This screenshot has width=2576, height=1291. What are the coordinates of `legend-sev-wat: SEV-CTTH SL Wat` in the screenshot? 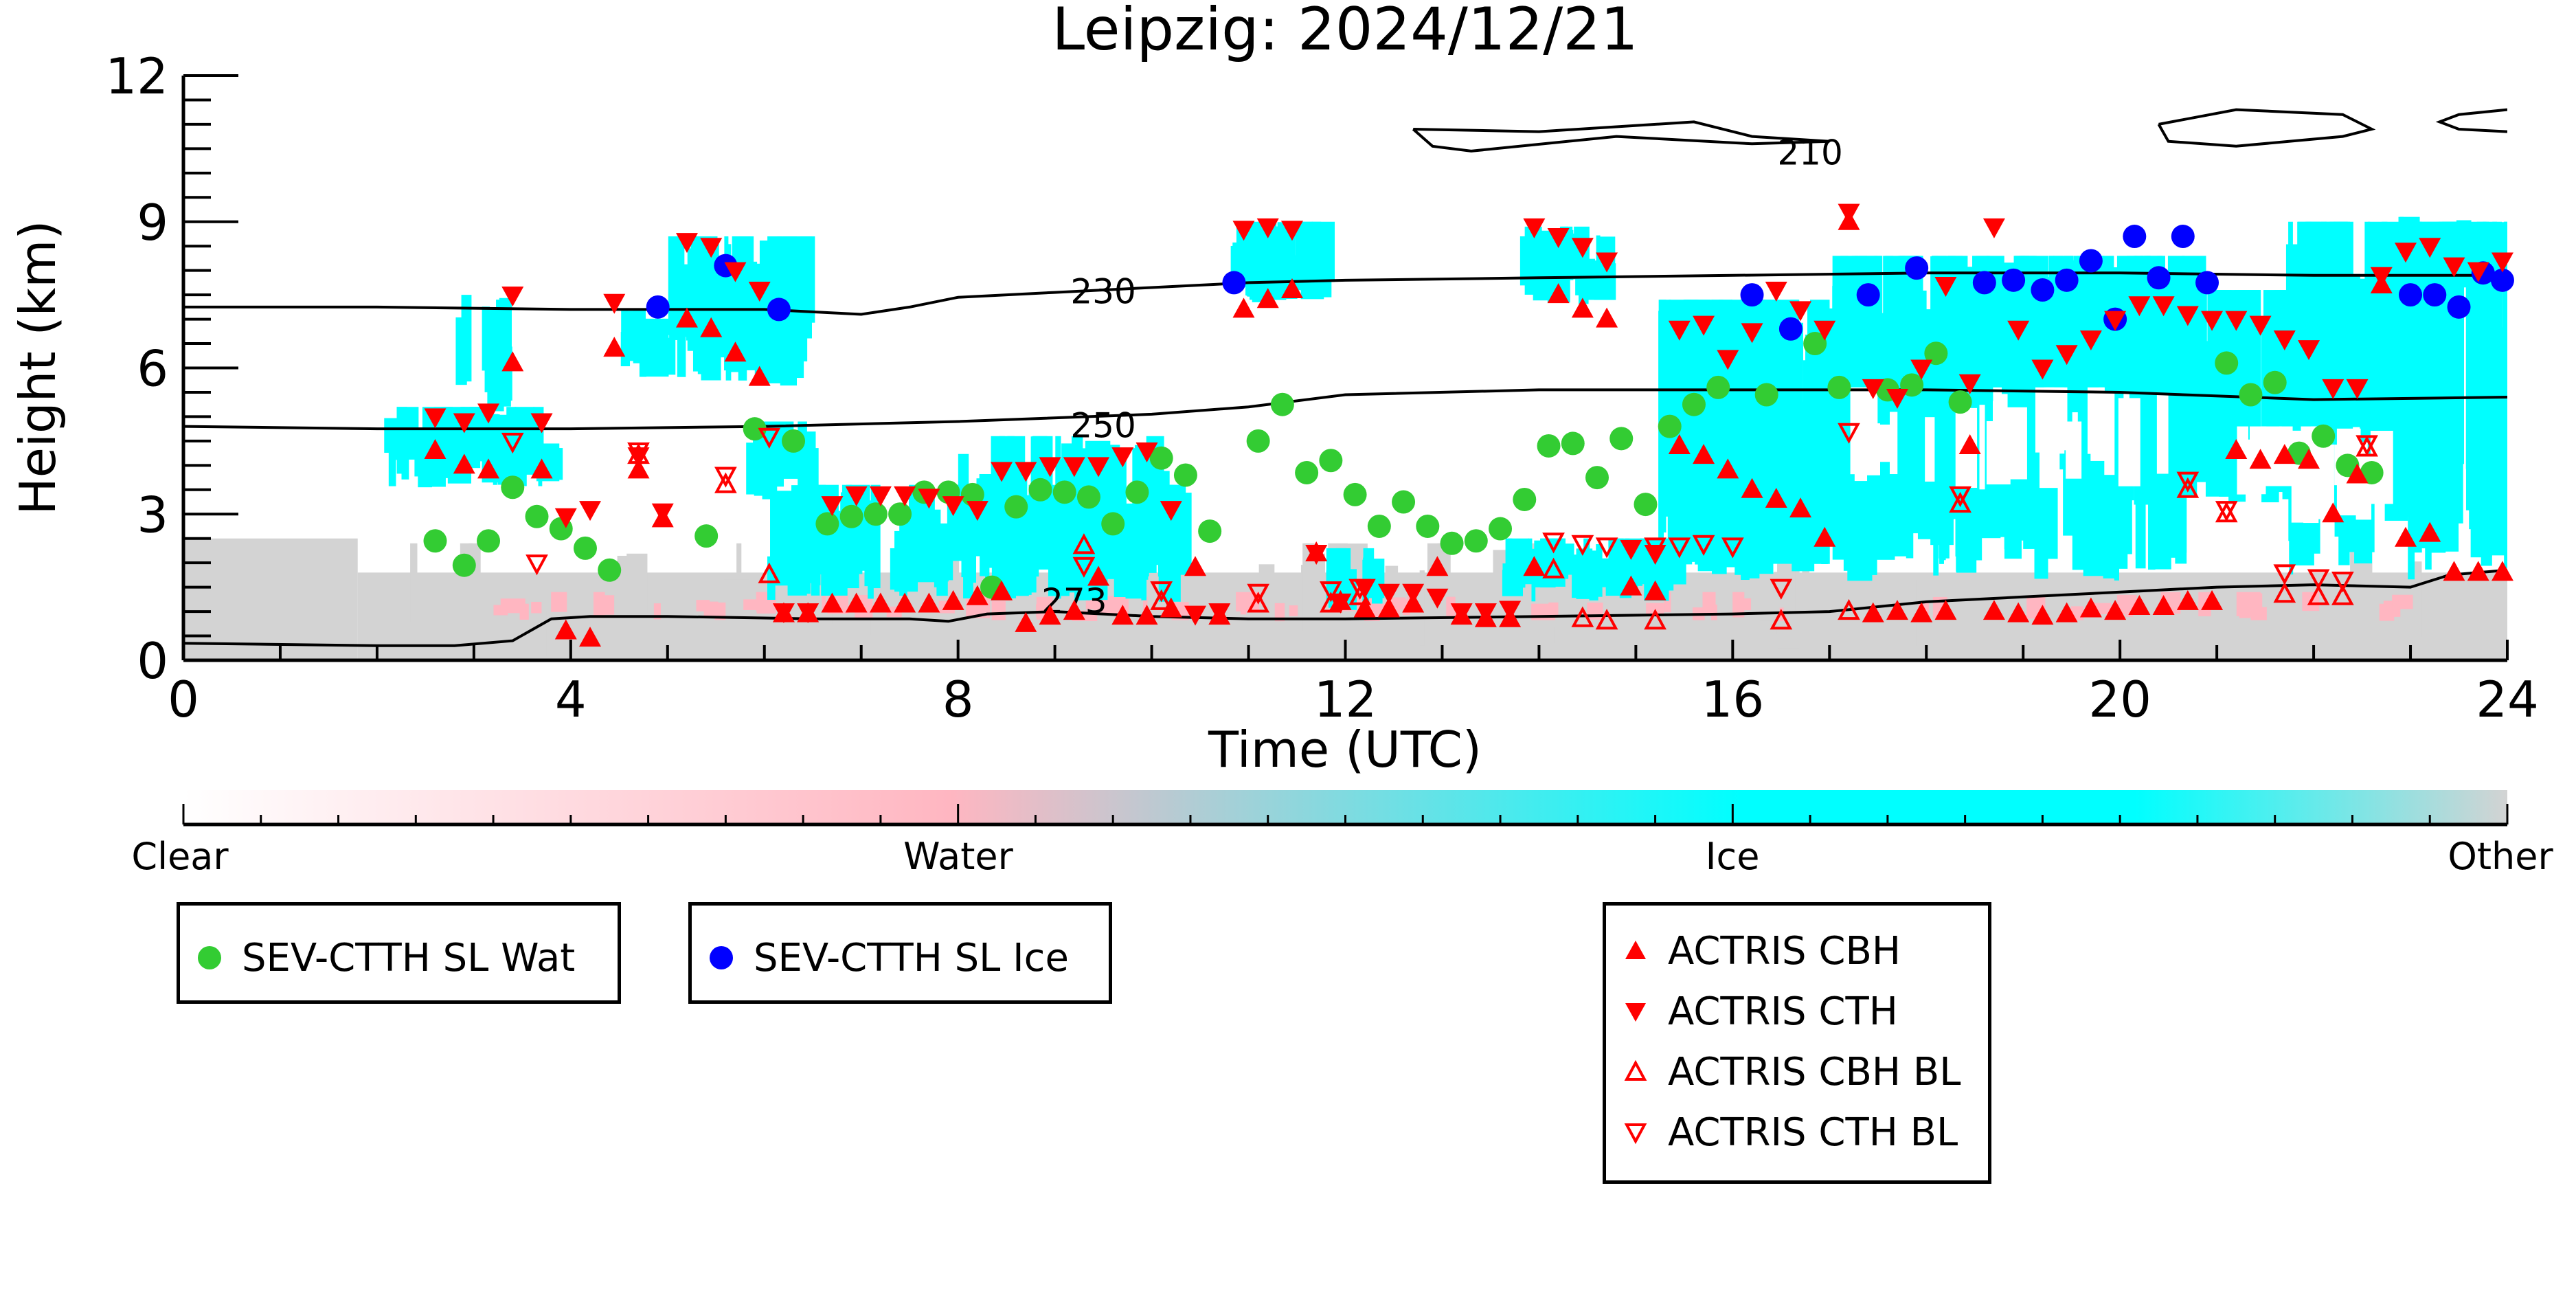 It's located at (399, 953).